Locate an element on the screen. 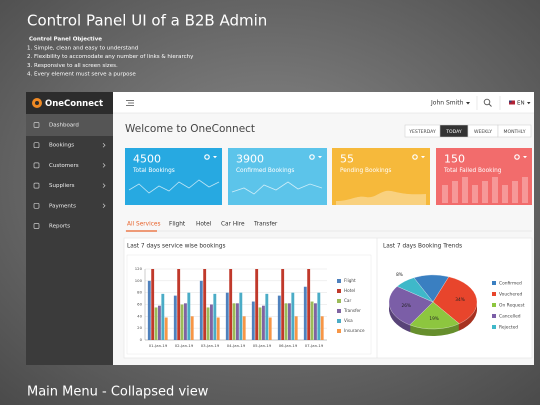 The width and height of the screenshot is (540, 405). page-title: Control Panel UI of a B2B Admin is located at coordinates (147, 21).